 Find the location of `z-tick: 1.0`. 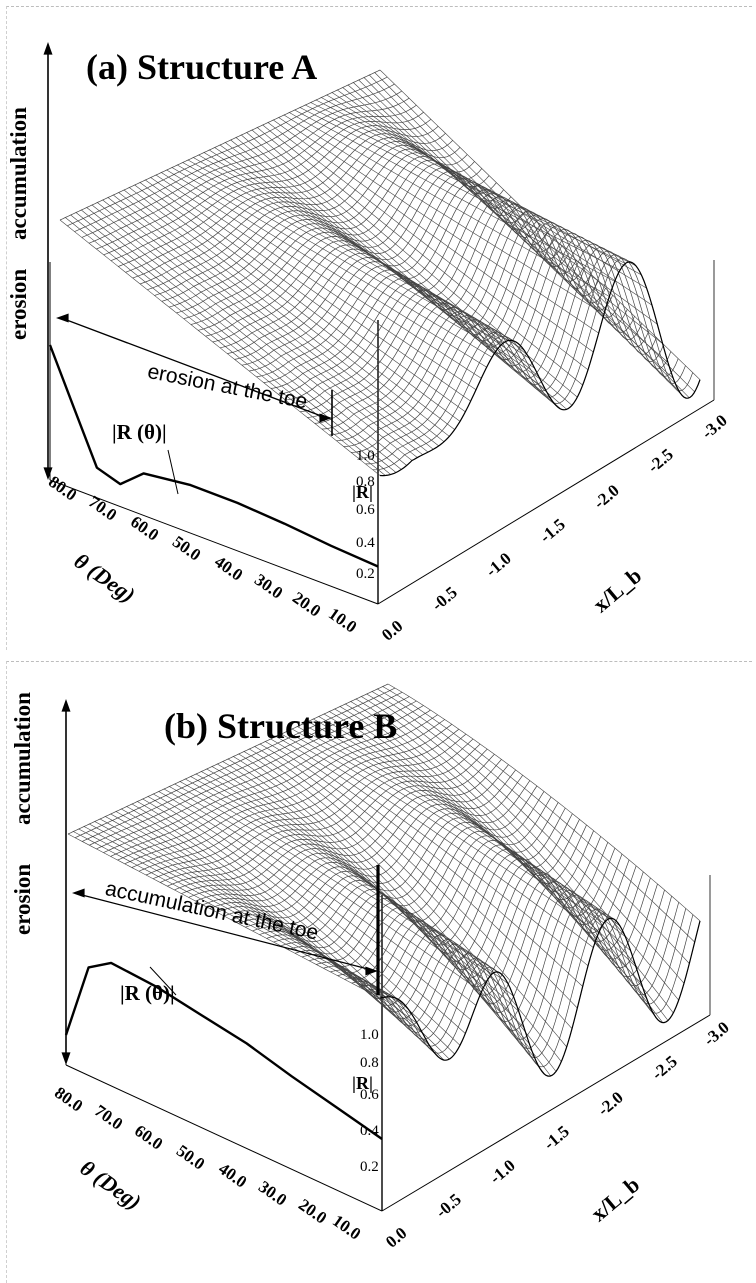

z-tick: 1.0 is located at coordinates (369, 1035).